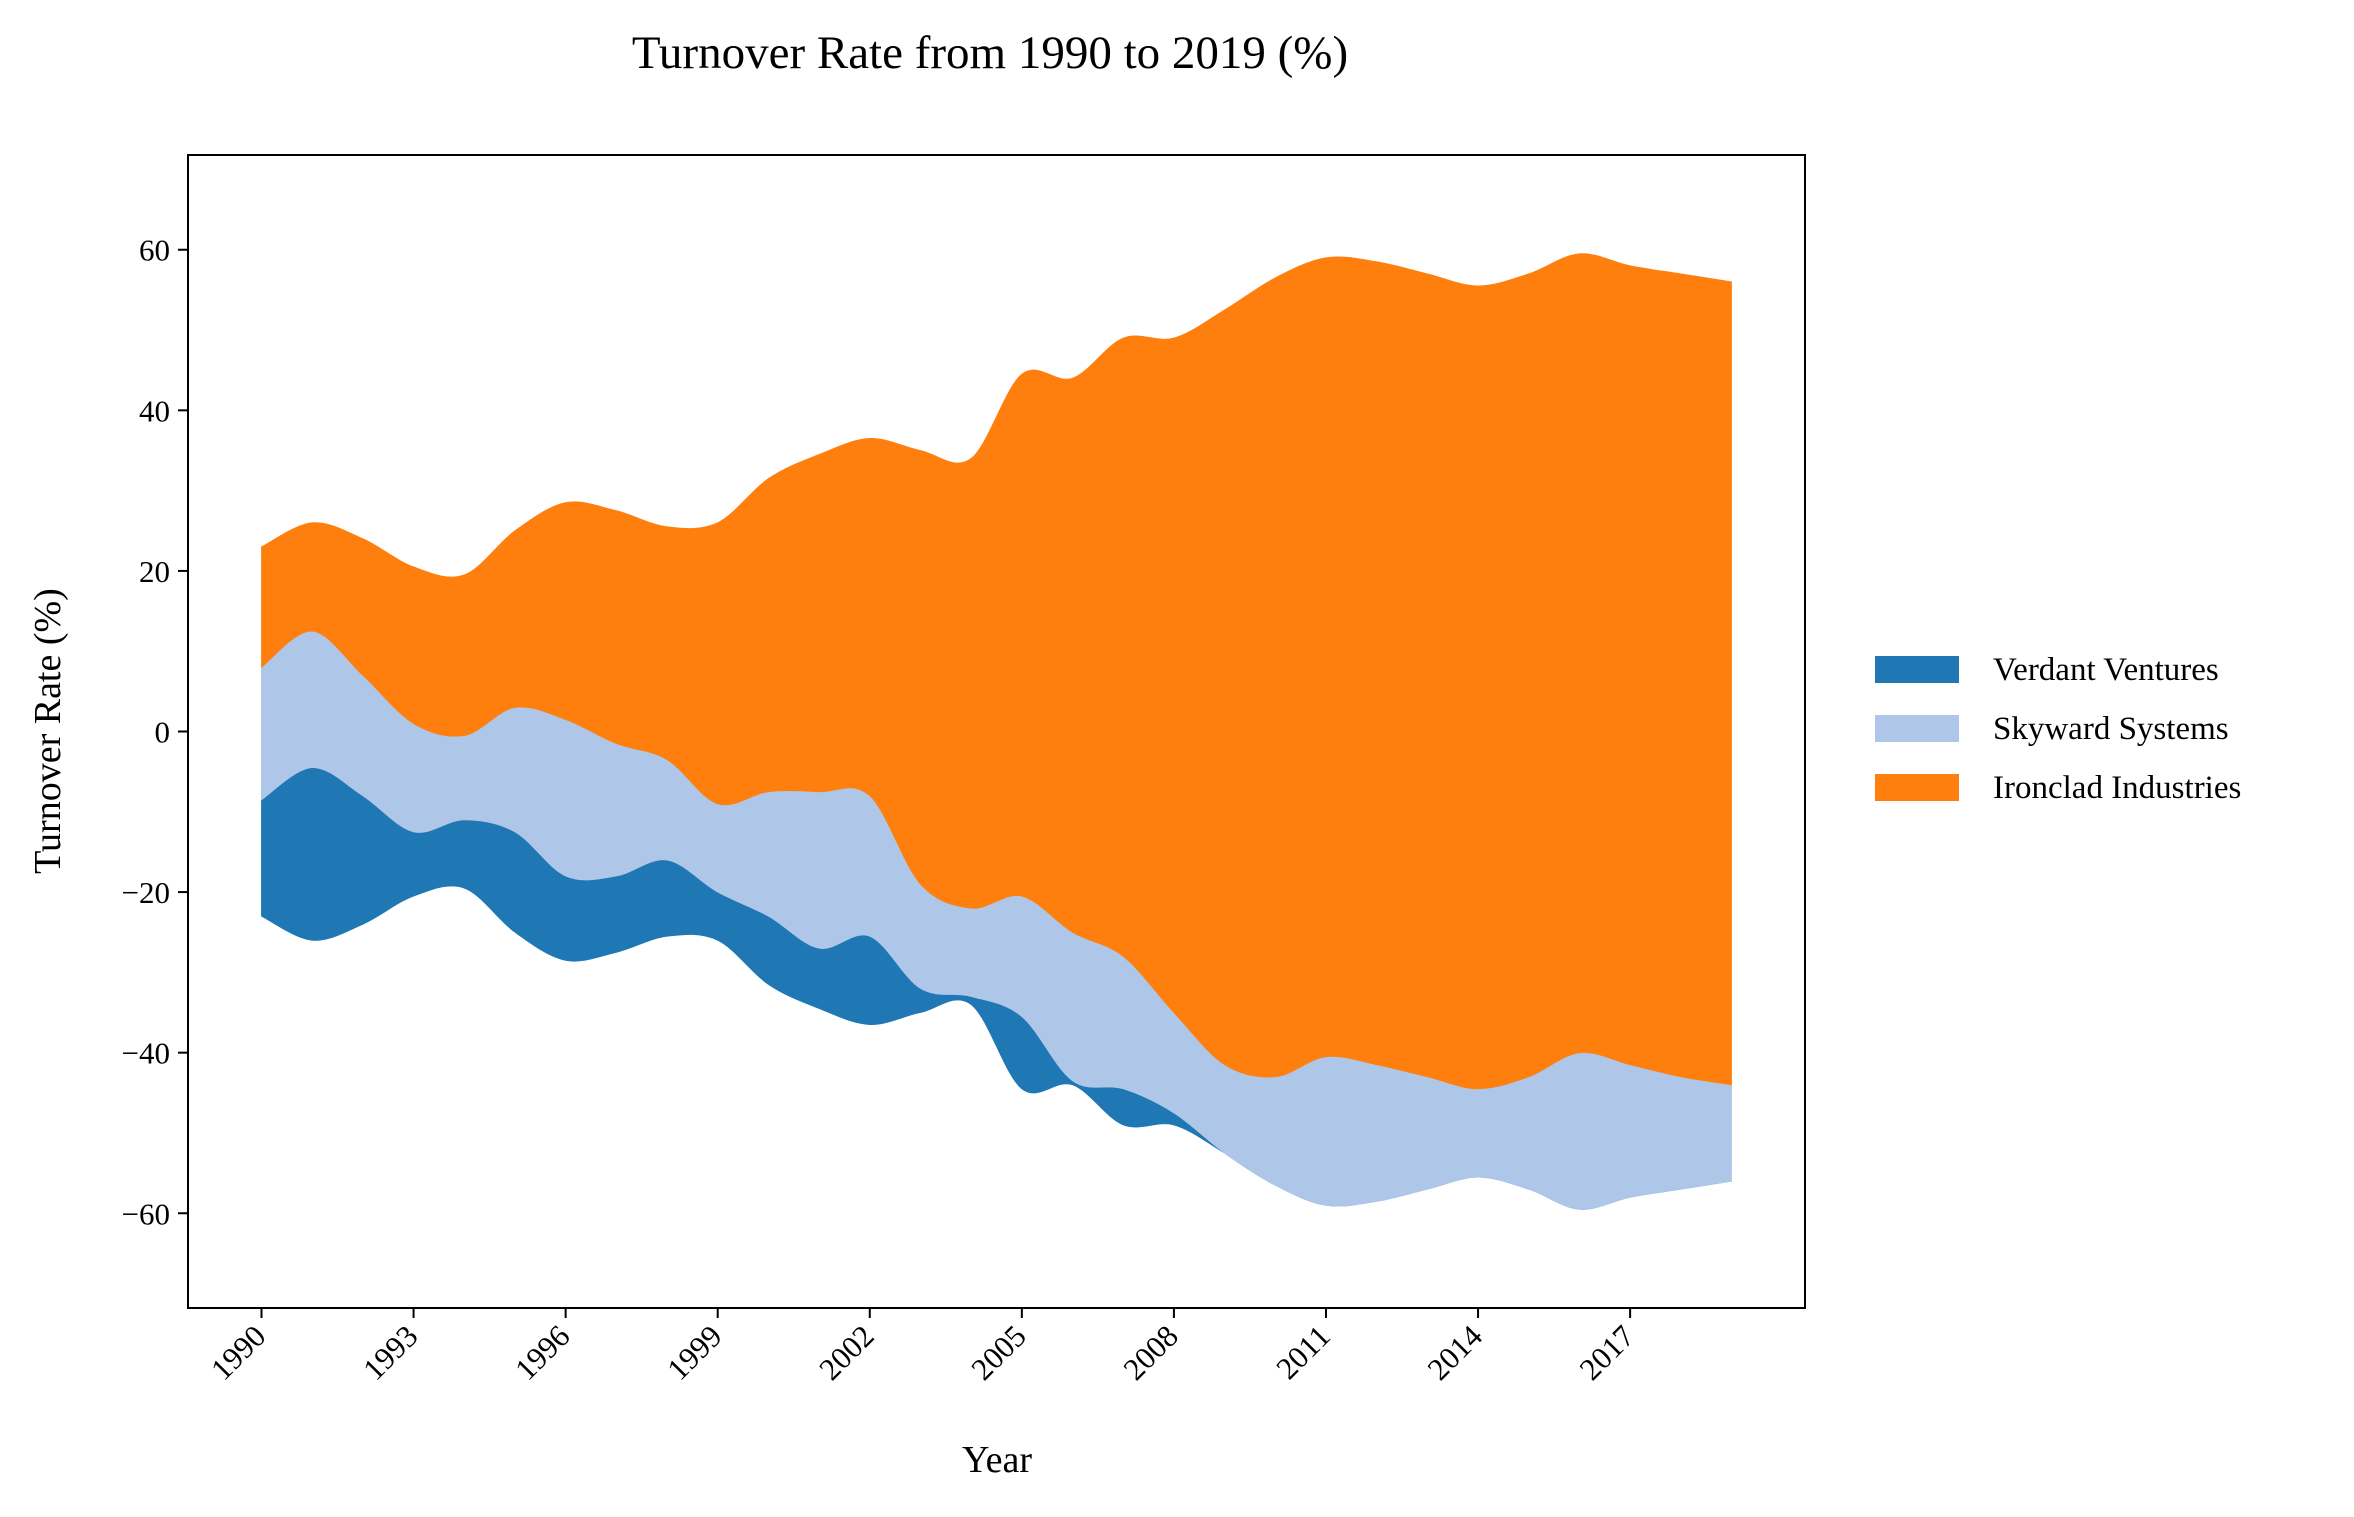 The image size is (2354, 1517). Describe the element at coordinates (1303, 1352) in the screenshot. I see `x-tick-label: 2011` at that location.